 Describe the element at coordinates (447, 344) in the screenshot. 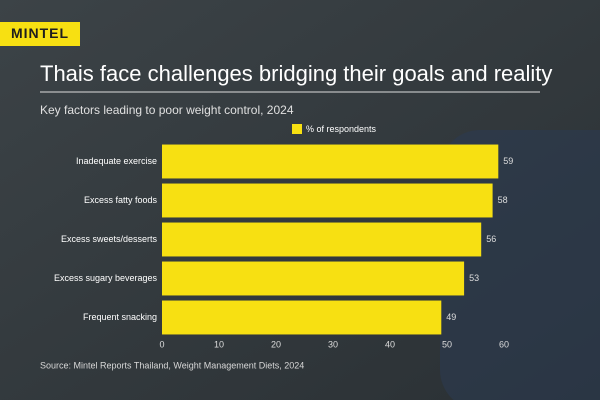

I see `x-tick-label: 50` at that location.